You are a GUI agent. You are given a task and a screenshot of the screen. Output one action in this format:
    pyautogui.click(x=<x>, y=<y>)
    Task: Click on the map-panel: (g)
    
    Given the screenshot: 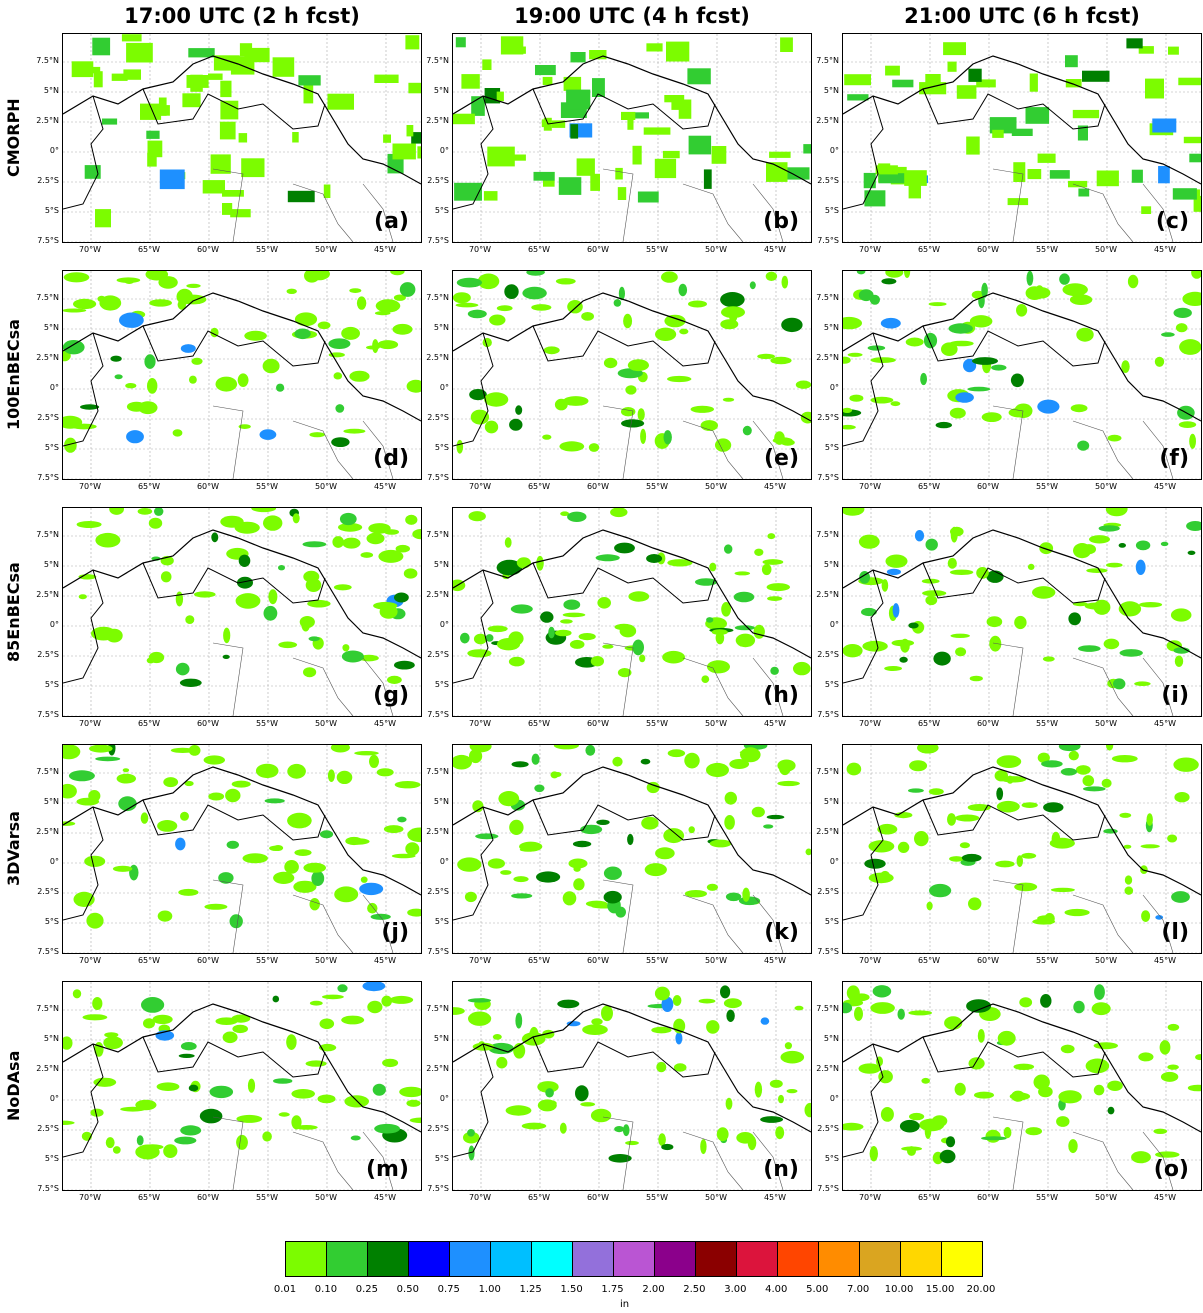 What is the action you would take?
    pyautogui.click(x=242, y=612)
    